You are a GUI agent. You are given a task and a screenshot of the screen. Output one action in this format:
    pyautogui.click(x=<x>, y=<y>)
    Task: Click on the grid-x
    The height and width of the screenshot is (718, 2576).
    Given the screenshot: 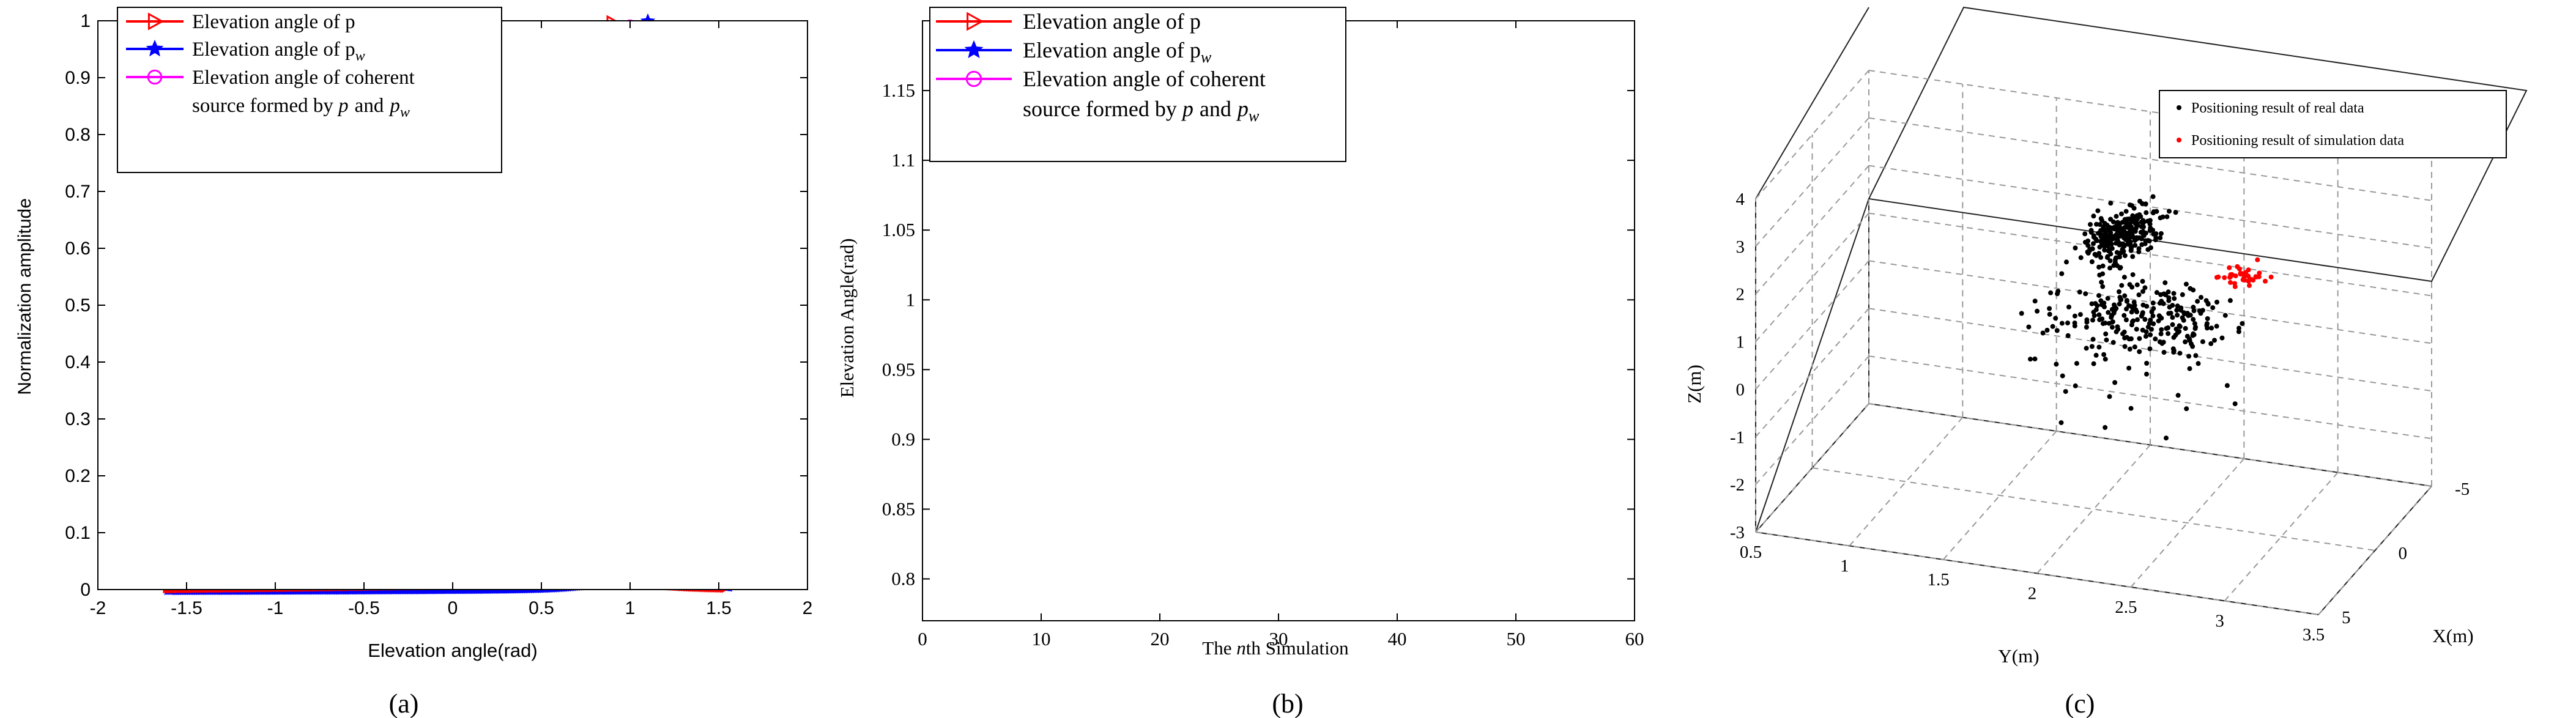 What is the action you would take?
    pyautogui.click(x=2037, y=573)
    